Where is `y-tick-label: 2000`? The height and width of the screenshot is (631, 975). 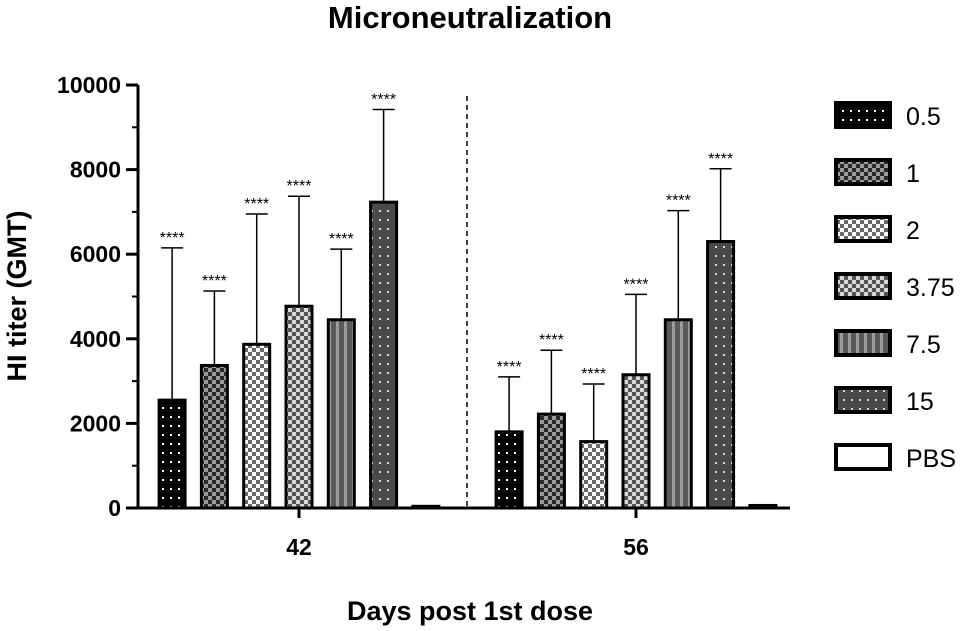
y-tick-label: 2000 is located at coordinates (95, 423).